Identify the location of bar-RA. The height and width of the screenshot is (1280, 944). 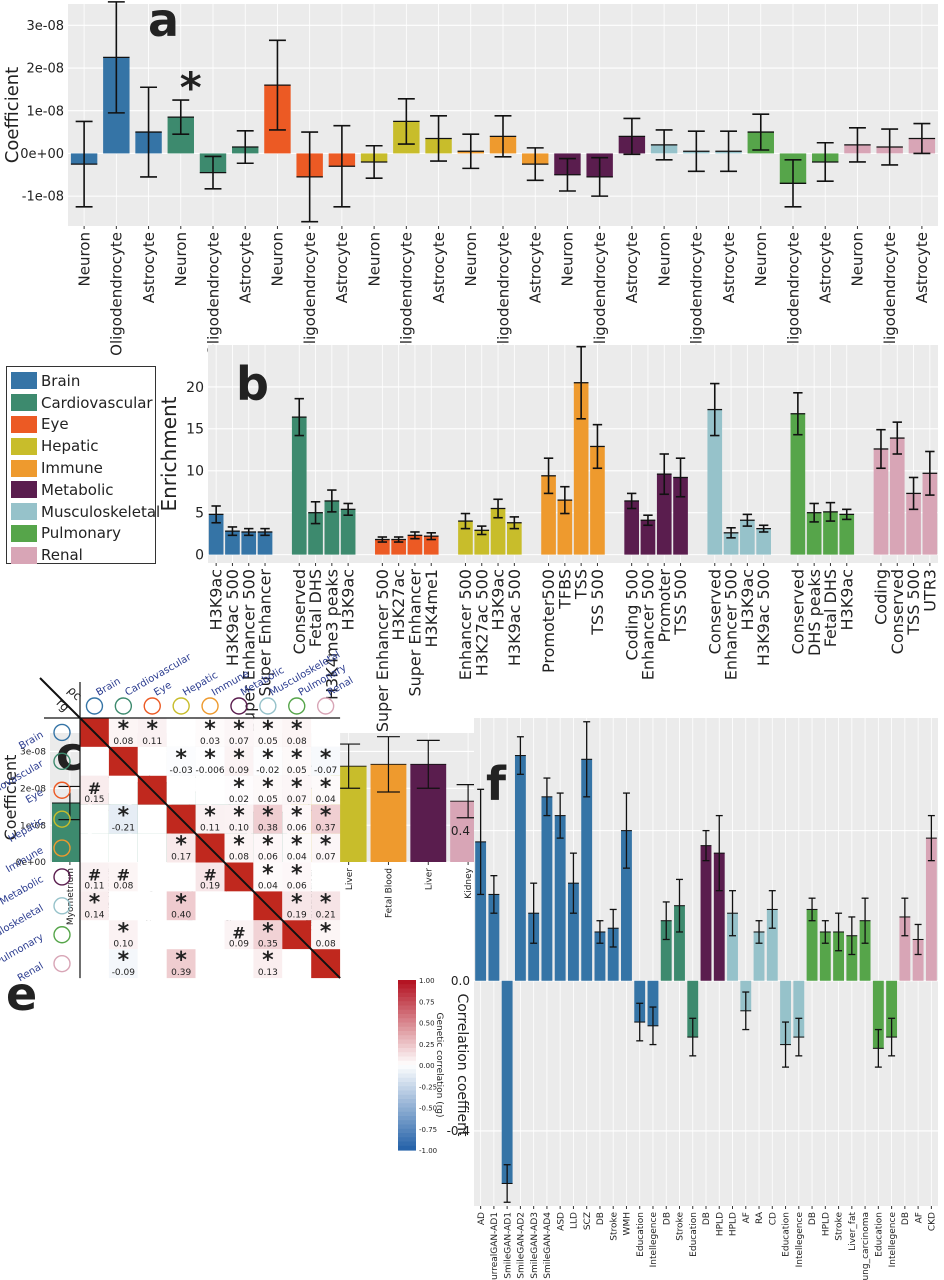
(759, 956).